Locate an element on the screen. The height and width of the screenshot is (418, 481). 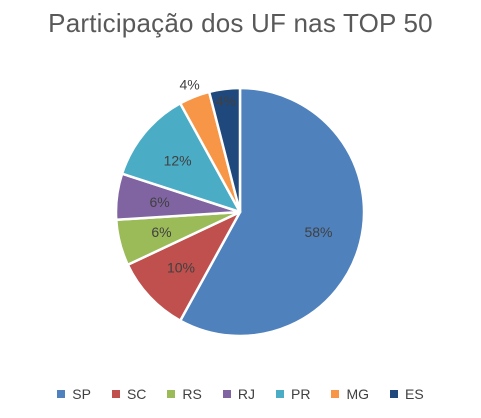
legend-label: ES is located at coordinates (414, 394).